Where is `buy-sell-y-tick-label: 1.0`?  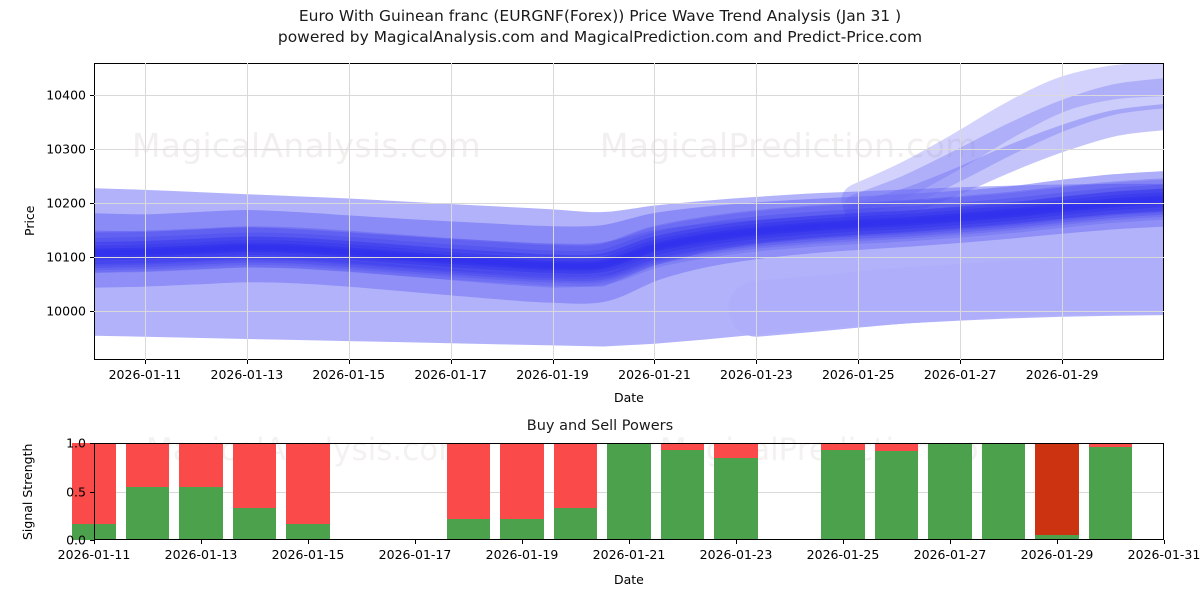 buy-sell-y-tick-label: 1.0 is located at coordinates (76, 443).